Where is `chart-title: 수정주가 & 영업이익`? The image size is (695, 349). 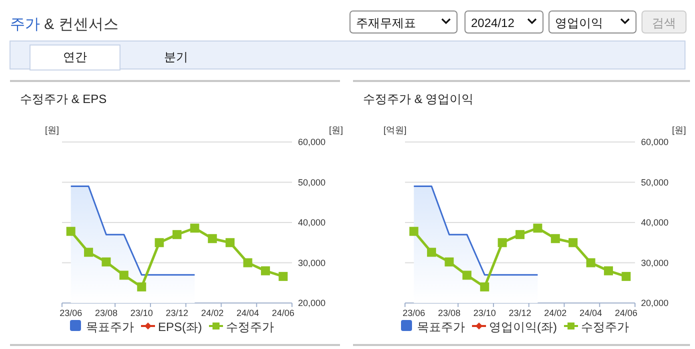 chart-title: 수정주가 & 영업이익 is located at coordinates (418, 99).